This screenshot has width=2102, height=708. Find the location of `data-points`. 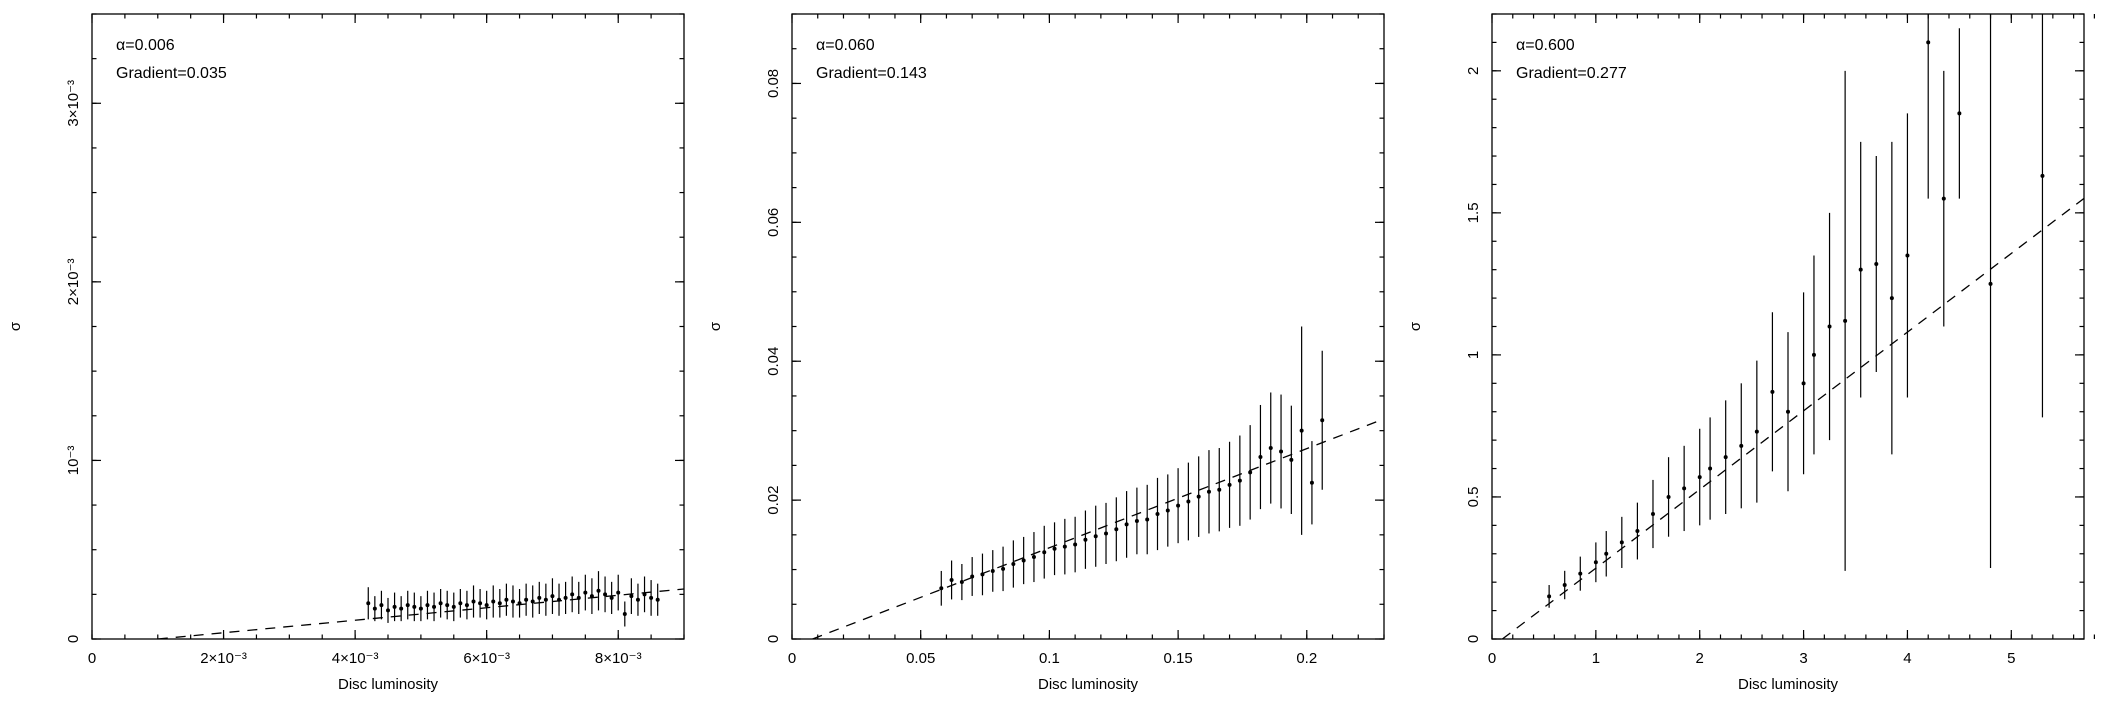

data-points is located at coordinates (1132, 466).